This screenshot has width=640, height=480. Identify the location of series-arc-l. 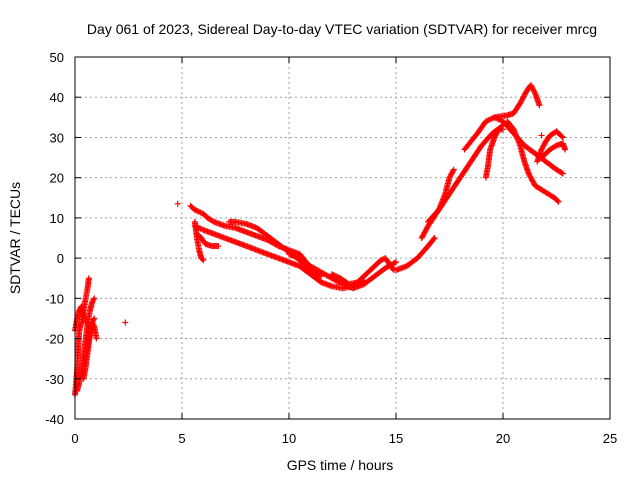
(494, 153).